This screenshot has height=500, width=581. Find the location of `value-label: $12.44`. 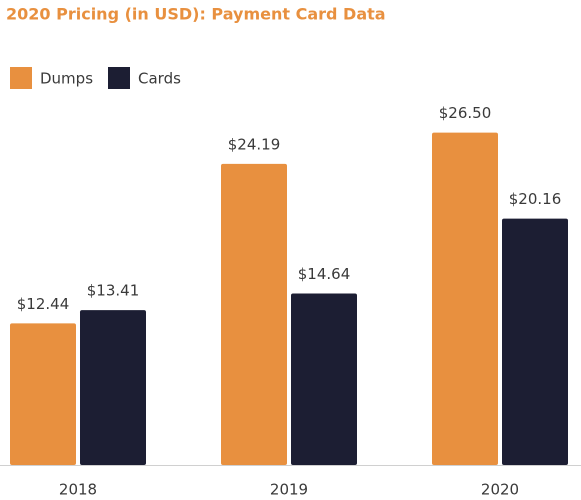

value-label: $12.44 is located at coordinates (43, 304).